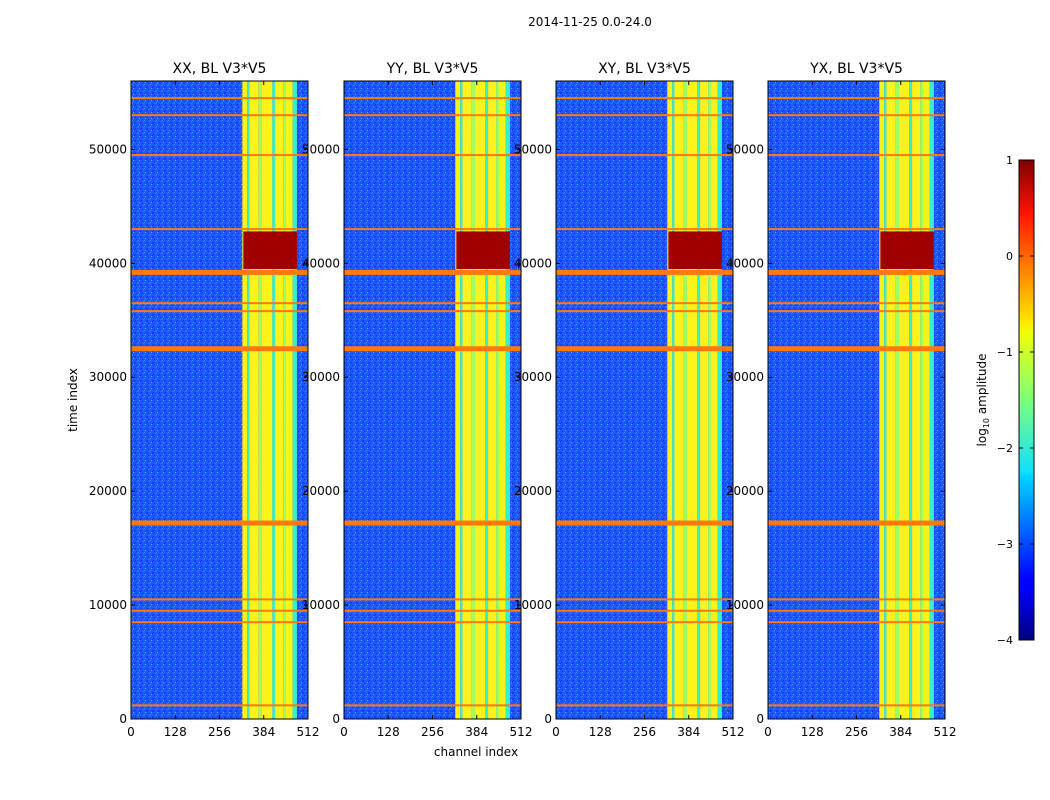  What do you see at coordinates (982, 386) in the screenshot?
I see `colorbar-label-rest: amplitude` at bounding box center [982, 386].